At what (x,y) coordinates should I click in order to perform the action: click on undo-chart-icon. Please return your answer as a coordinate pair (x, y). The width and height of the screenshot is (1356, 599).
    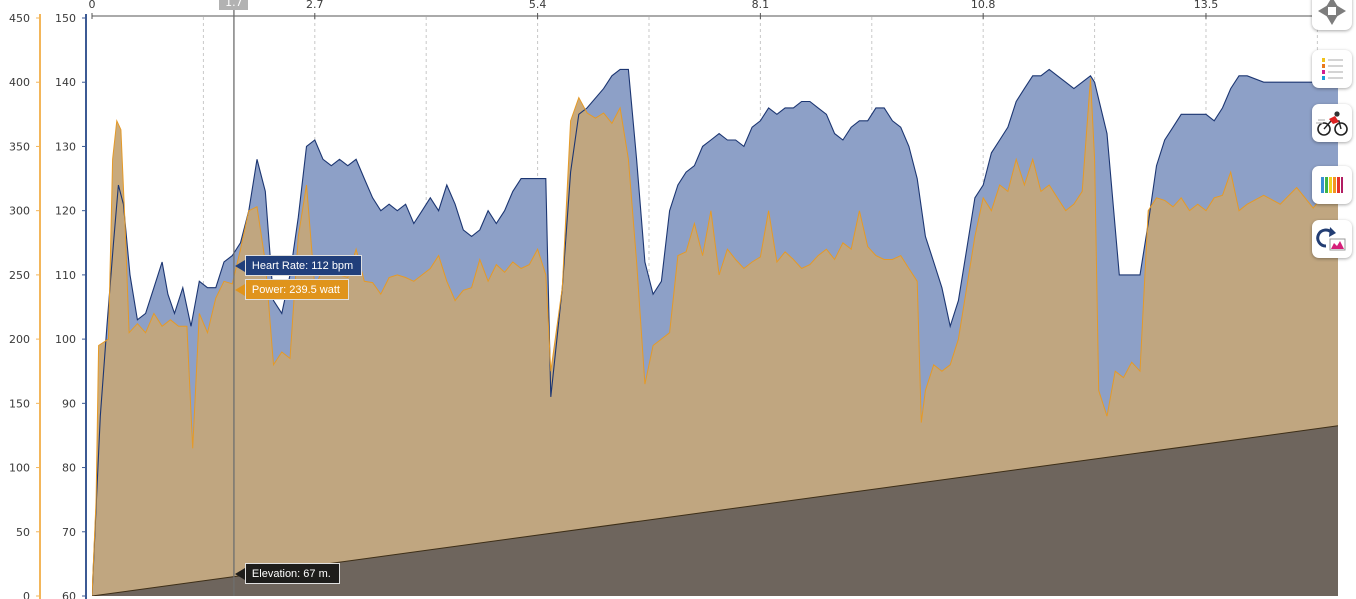
    Looking at the image, I should click on (1331, 239).